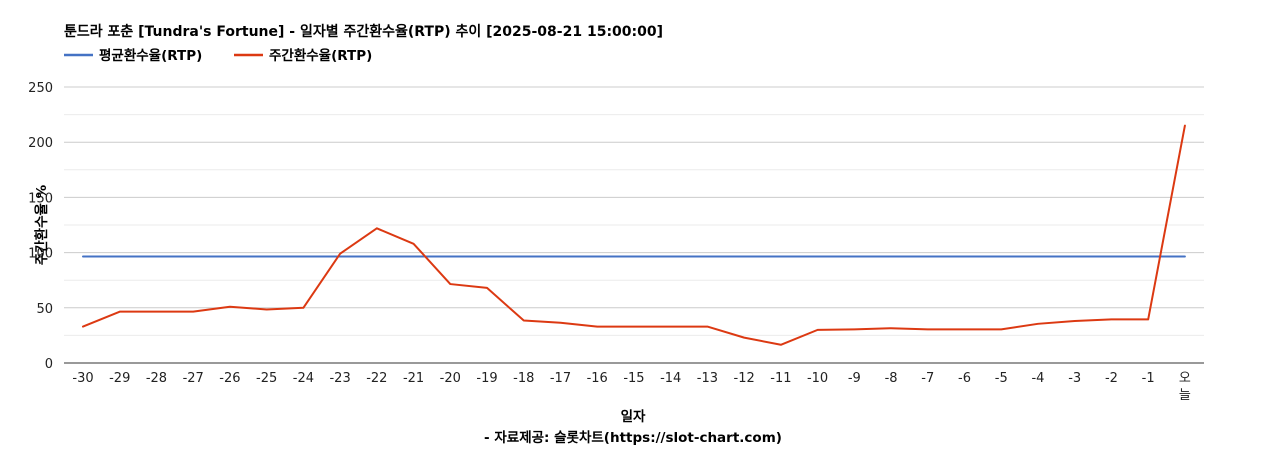  What do you see at coordinates (82, 378) in the screenshot?
I see `x-tick-label: -30` at bounding box center [82, 378].